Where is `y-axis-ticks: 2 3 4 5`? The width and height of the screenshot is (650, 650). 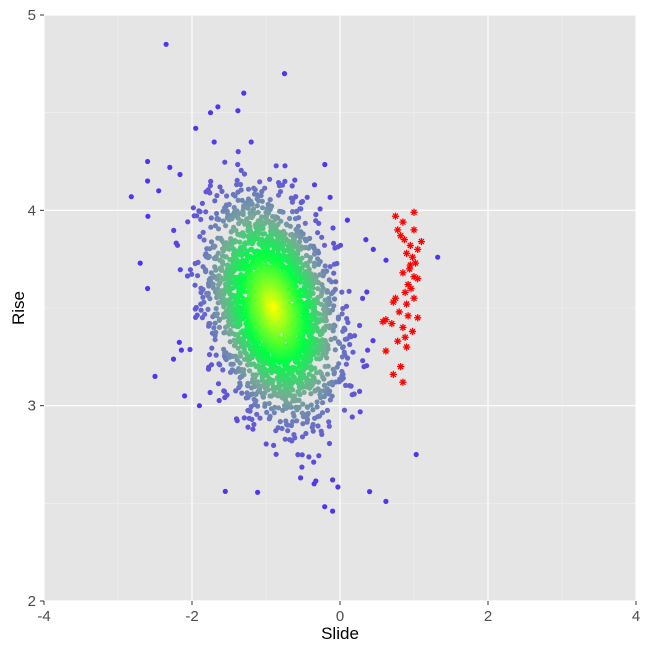 y-axis-ticks: 2 3 4 5 is located at coordinates (36, 308).